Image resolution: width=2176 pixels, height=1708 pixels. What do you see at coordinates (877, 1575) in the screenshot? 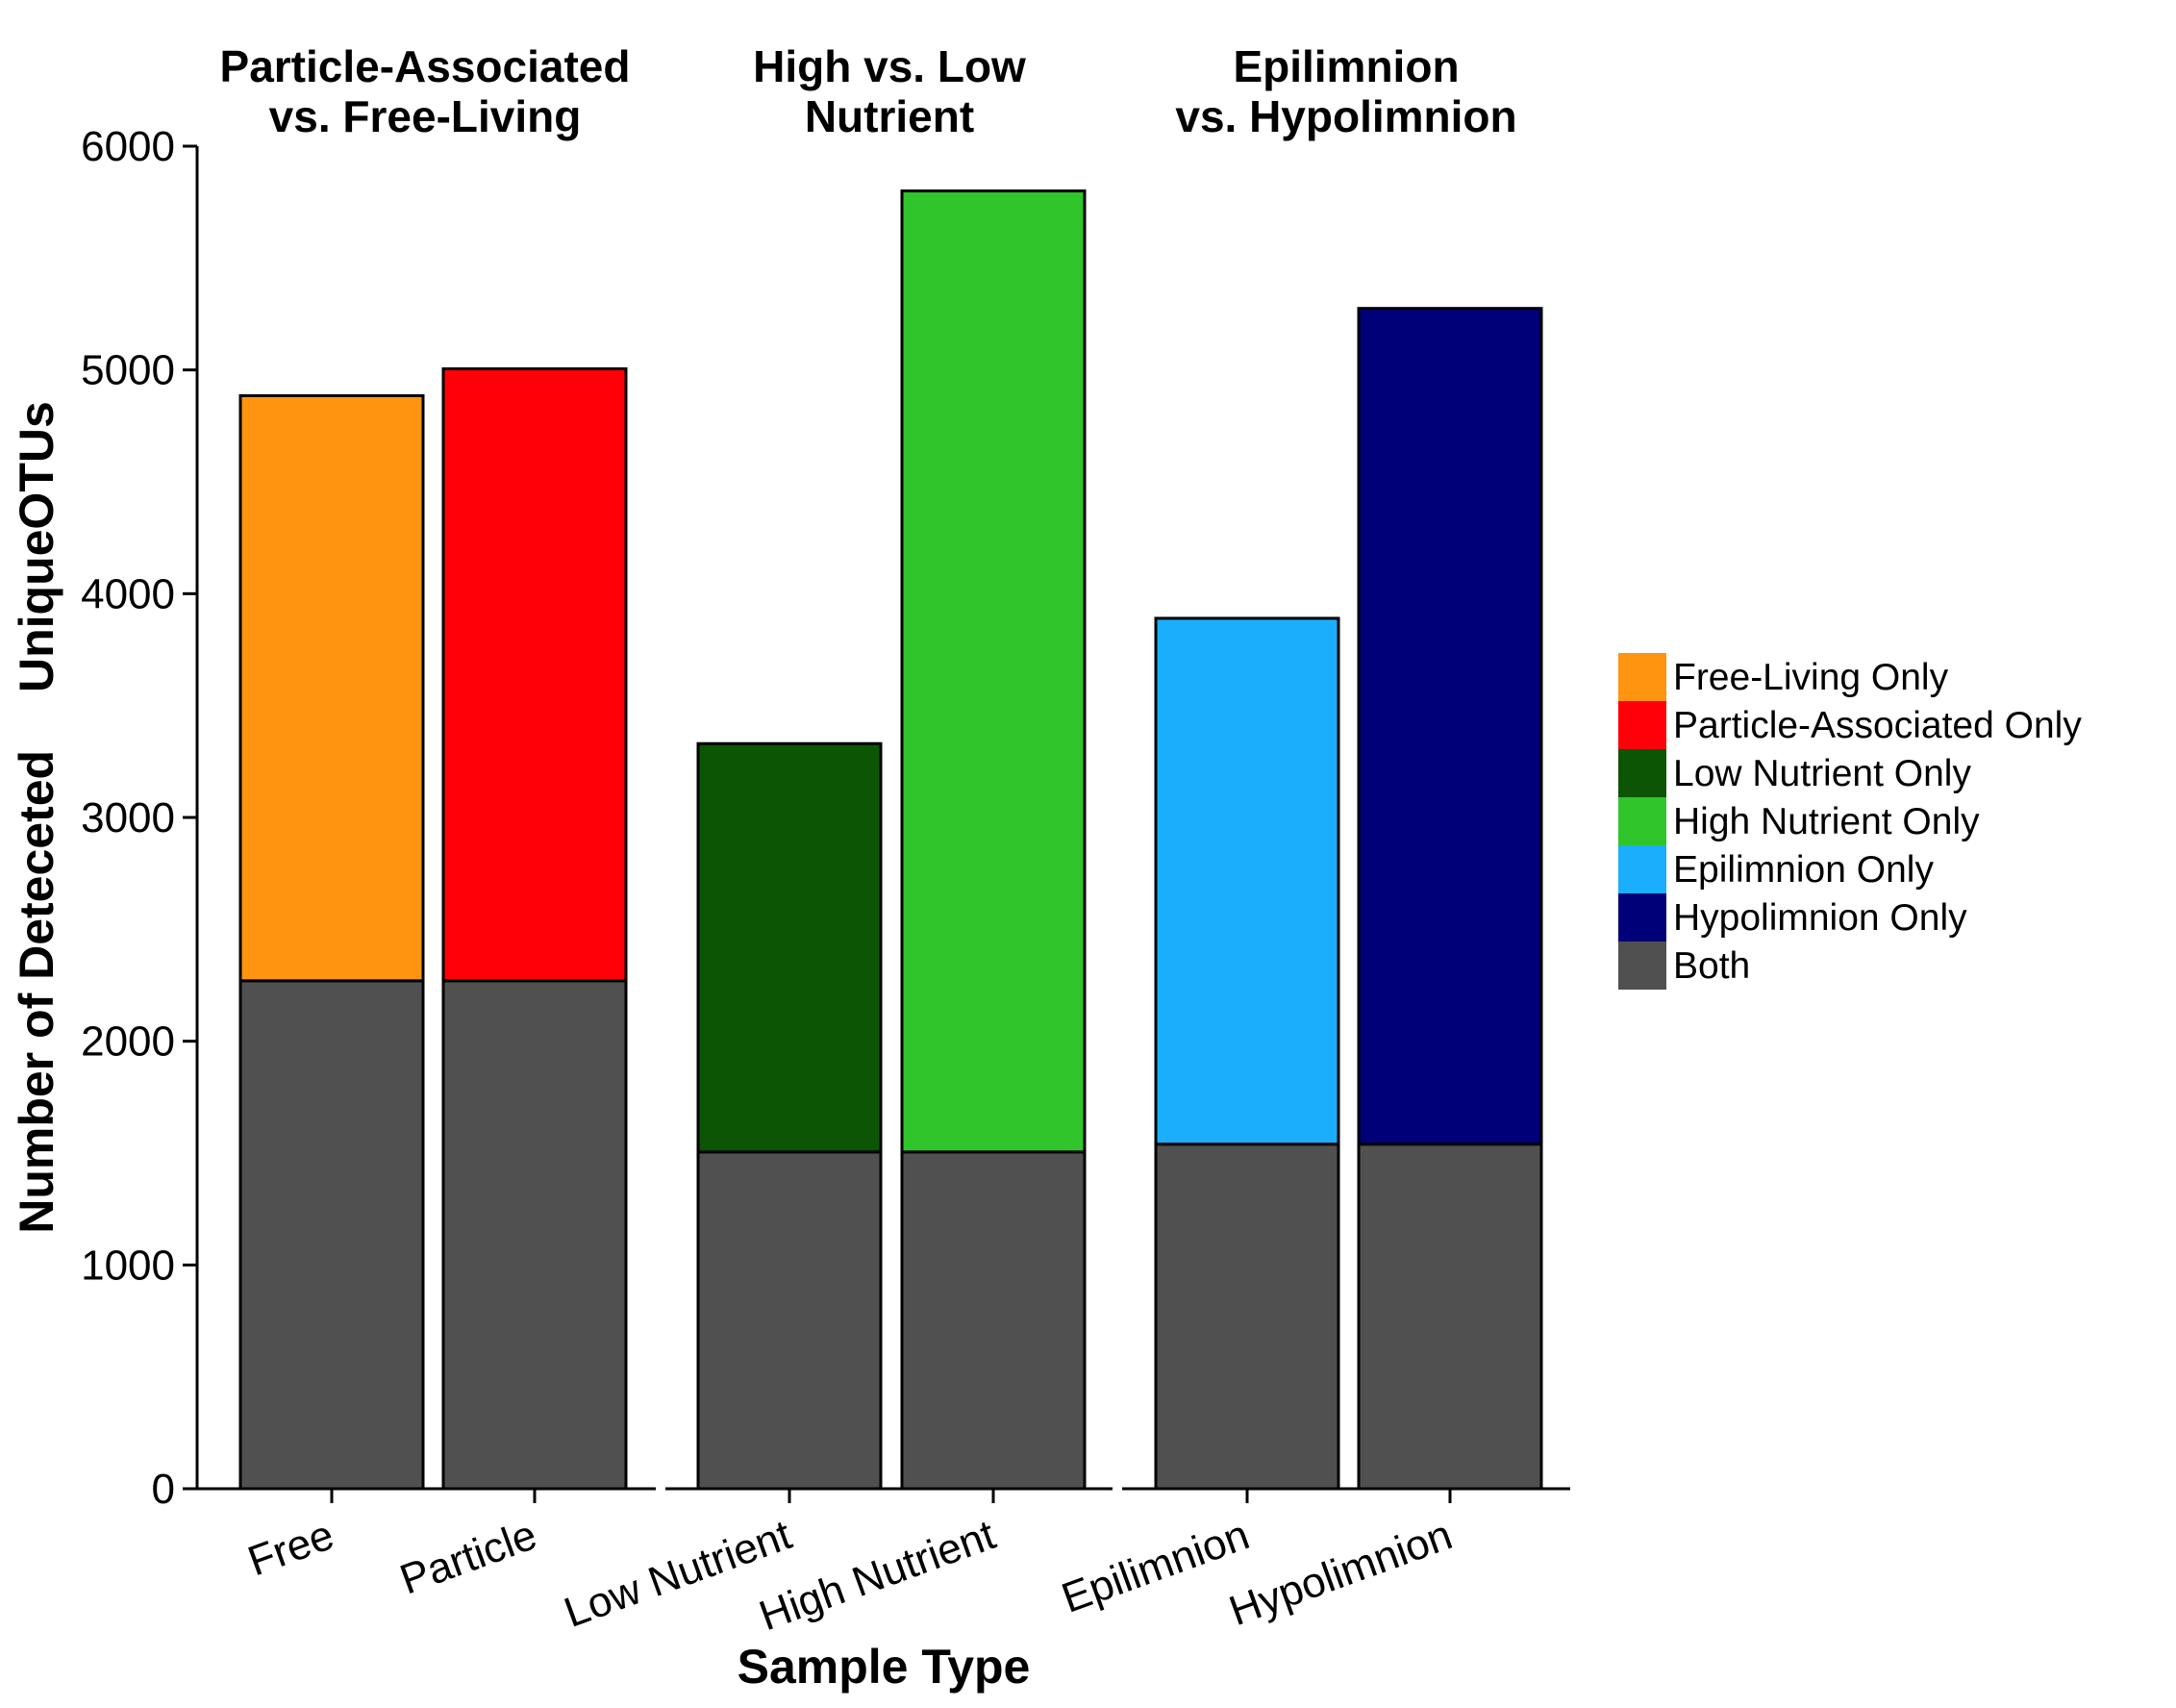
I see `x-tick-label: High Nutrient` at bounding box center [877, 1575].